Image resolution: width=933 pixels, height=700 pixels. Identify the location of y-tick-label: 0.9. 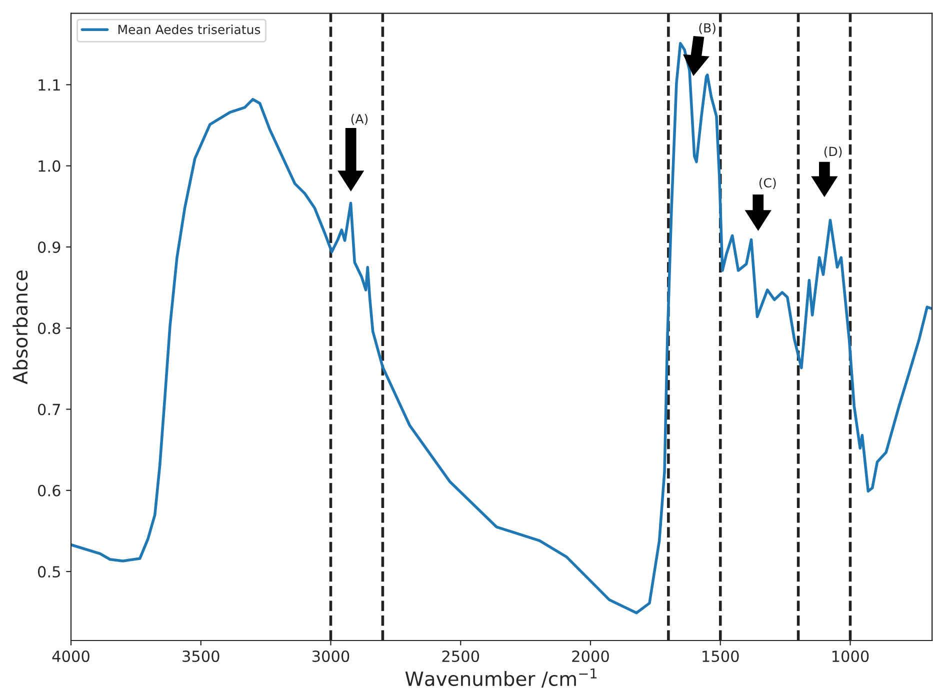
(49, 247).